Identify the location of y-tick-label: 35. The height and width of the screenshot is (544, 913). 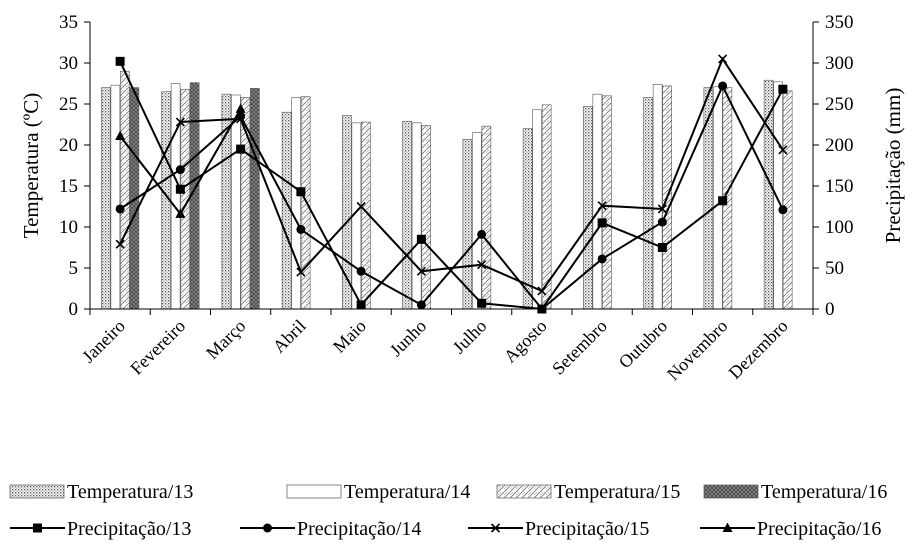
(68, 22).